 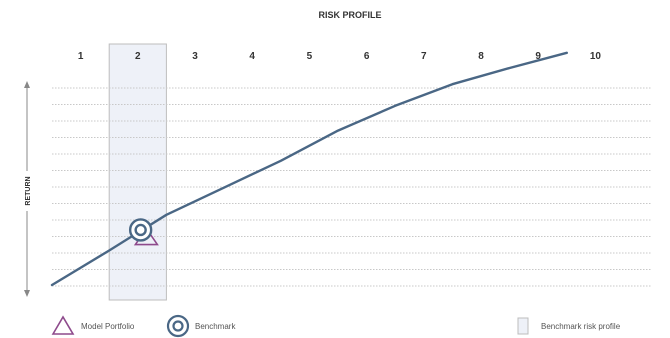 I want to click on x-tick-label: 3, so click(x=195, y=56).